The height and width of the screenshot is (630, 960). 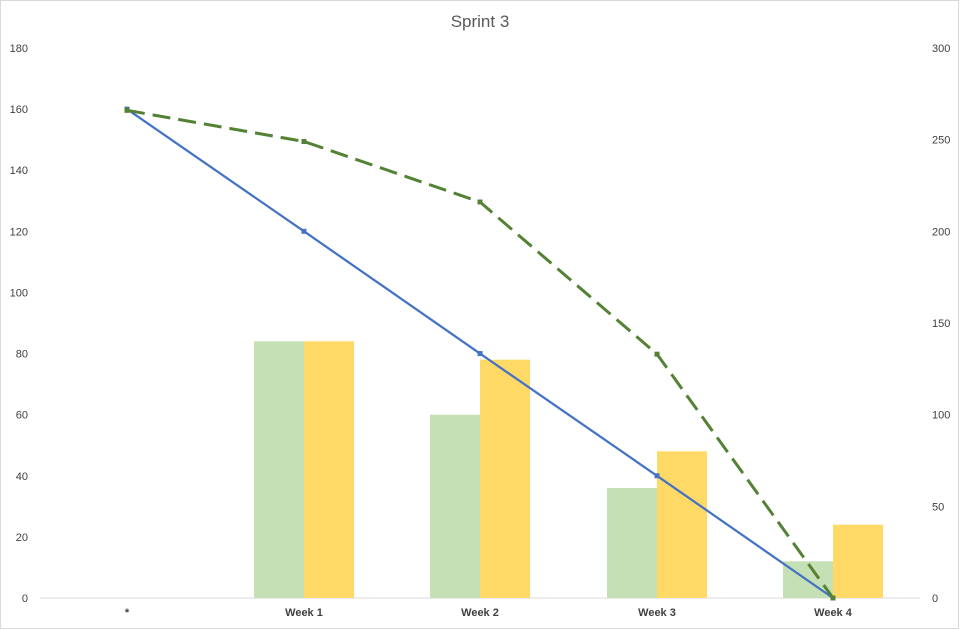 What do you see at coordinates (22, 416) in the screenshot?
I see `left-tick-label: 60` at bounding box center [22, 416].